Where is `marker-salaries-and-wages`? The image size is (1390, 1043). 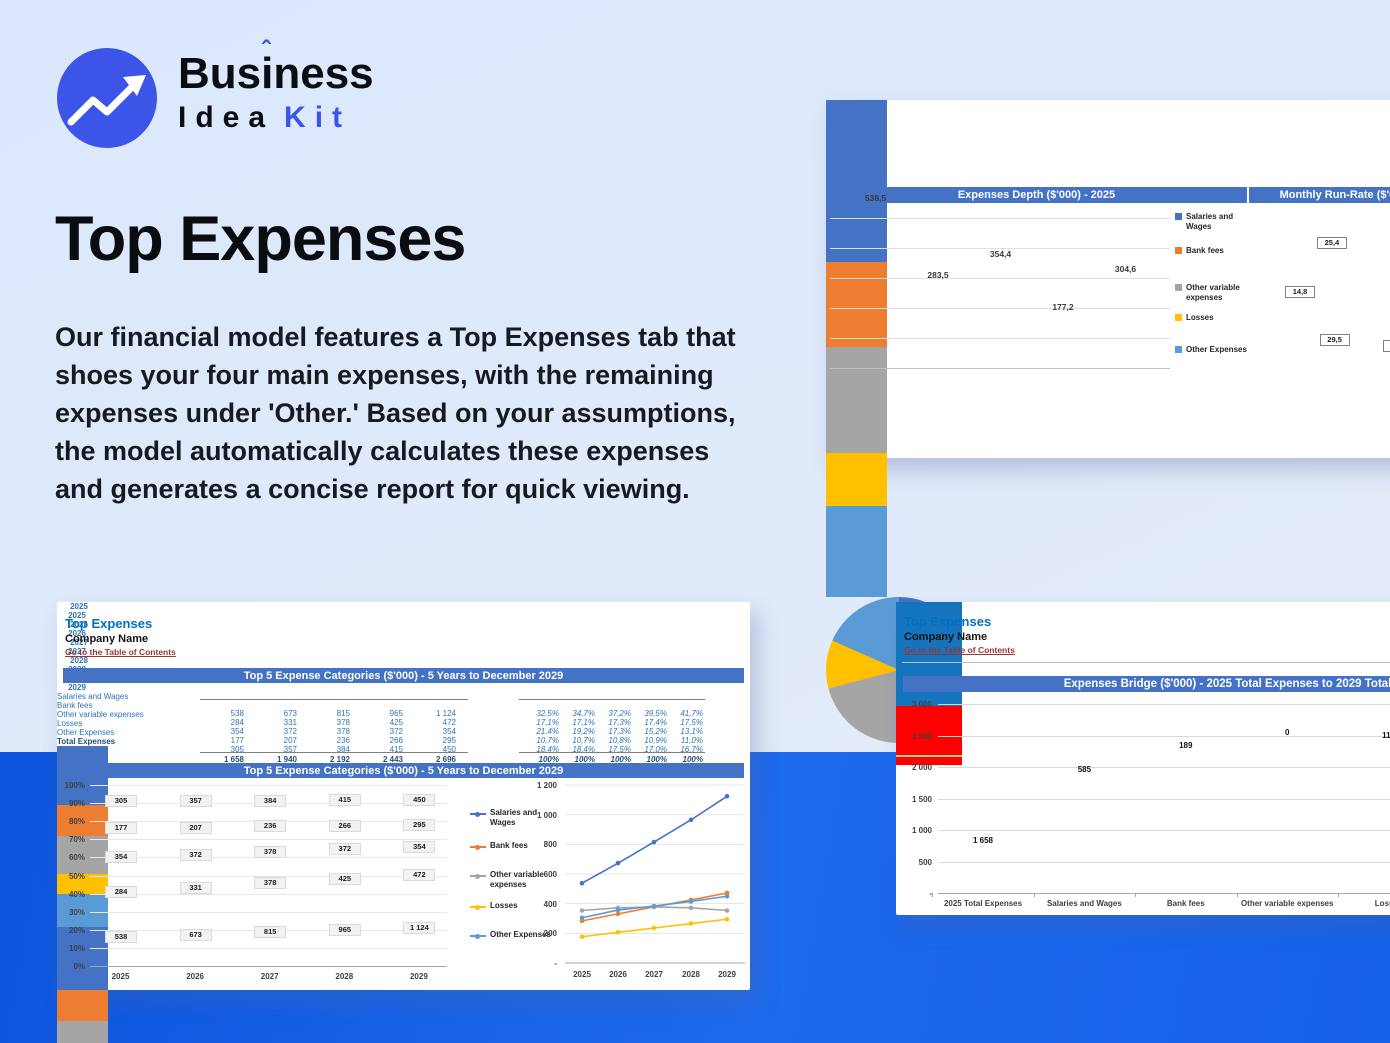 marker-salaries-and-wages is located at coordinates (618, 863).